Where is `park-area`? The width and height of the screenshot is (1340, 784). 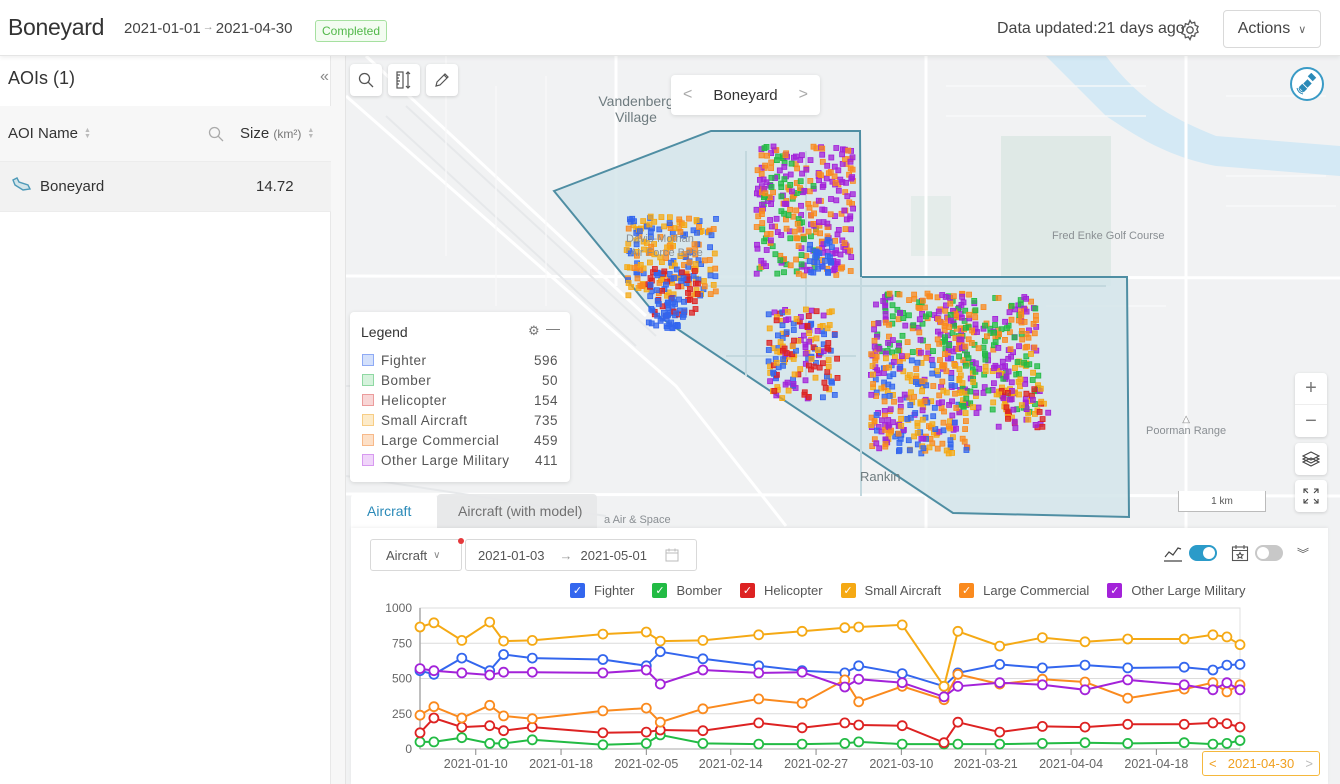 park-area is located at coordinates (931, 226).